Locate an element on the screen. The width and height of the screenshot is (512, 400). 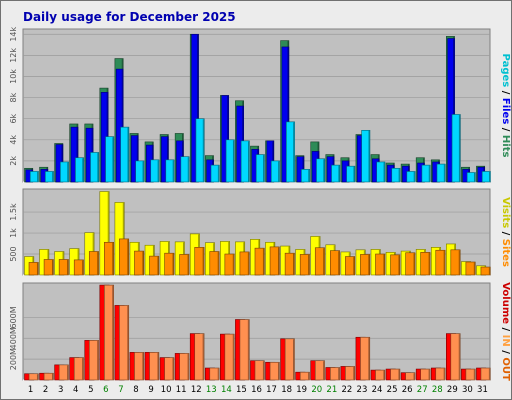
day-label: 10 is located at coordinates (166, 390).